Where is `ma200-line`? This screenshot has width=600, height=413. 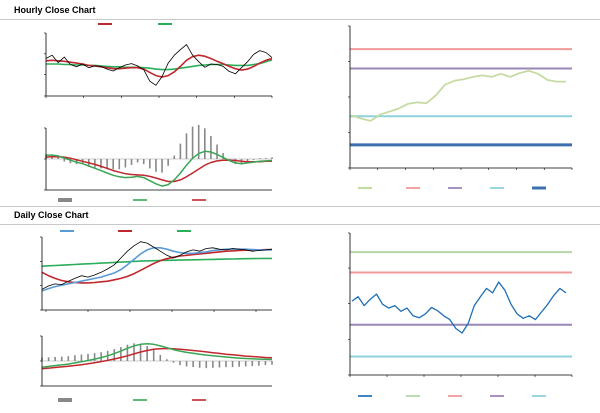 ma200-line is located at coordinates (156, 262).